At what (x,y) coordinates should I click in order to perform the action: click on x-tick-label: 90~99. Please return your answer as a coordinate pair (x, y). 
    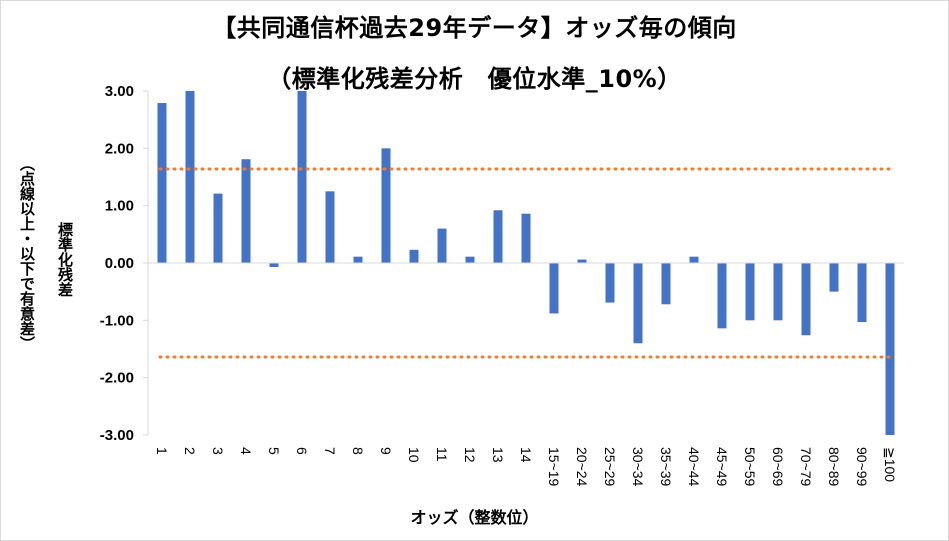
    Looking at the image, I should click on (862, 467).